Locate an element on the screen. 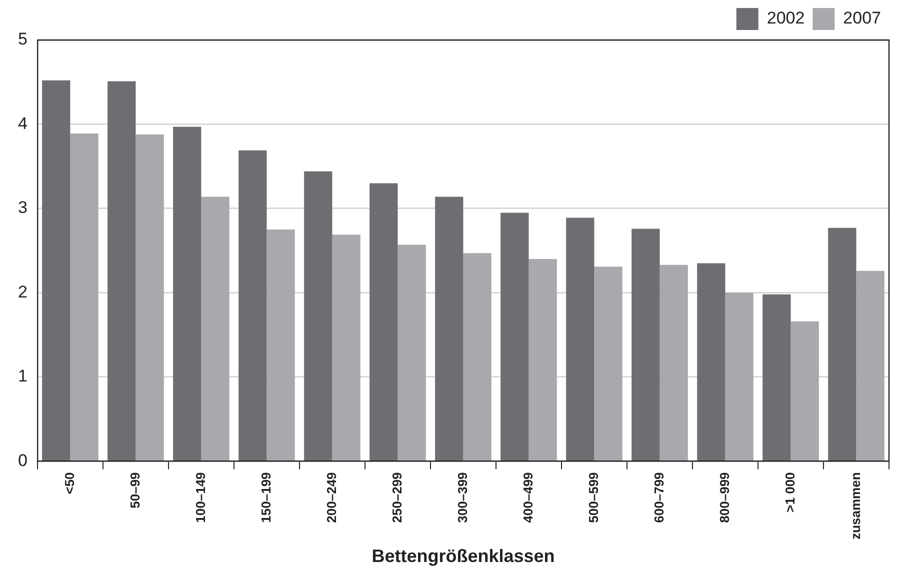 The width and height of the screenshot is (897, 576). x-tick-label: 250–299 is located at coordinates (396, 497).